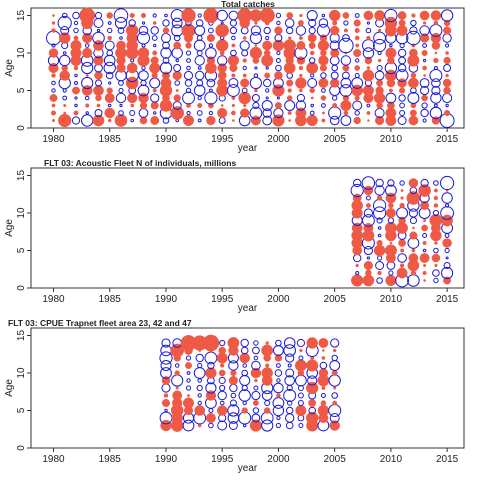 The height and width of the screenshot is (480, 480). What do you see at coordinates (21, 410) in the screenshot?
I see `y-tick-label: 5` at bounding box center [21, 410].